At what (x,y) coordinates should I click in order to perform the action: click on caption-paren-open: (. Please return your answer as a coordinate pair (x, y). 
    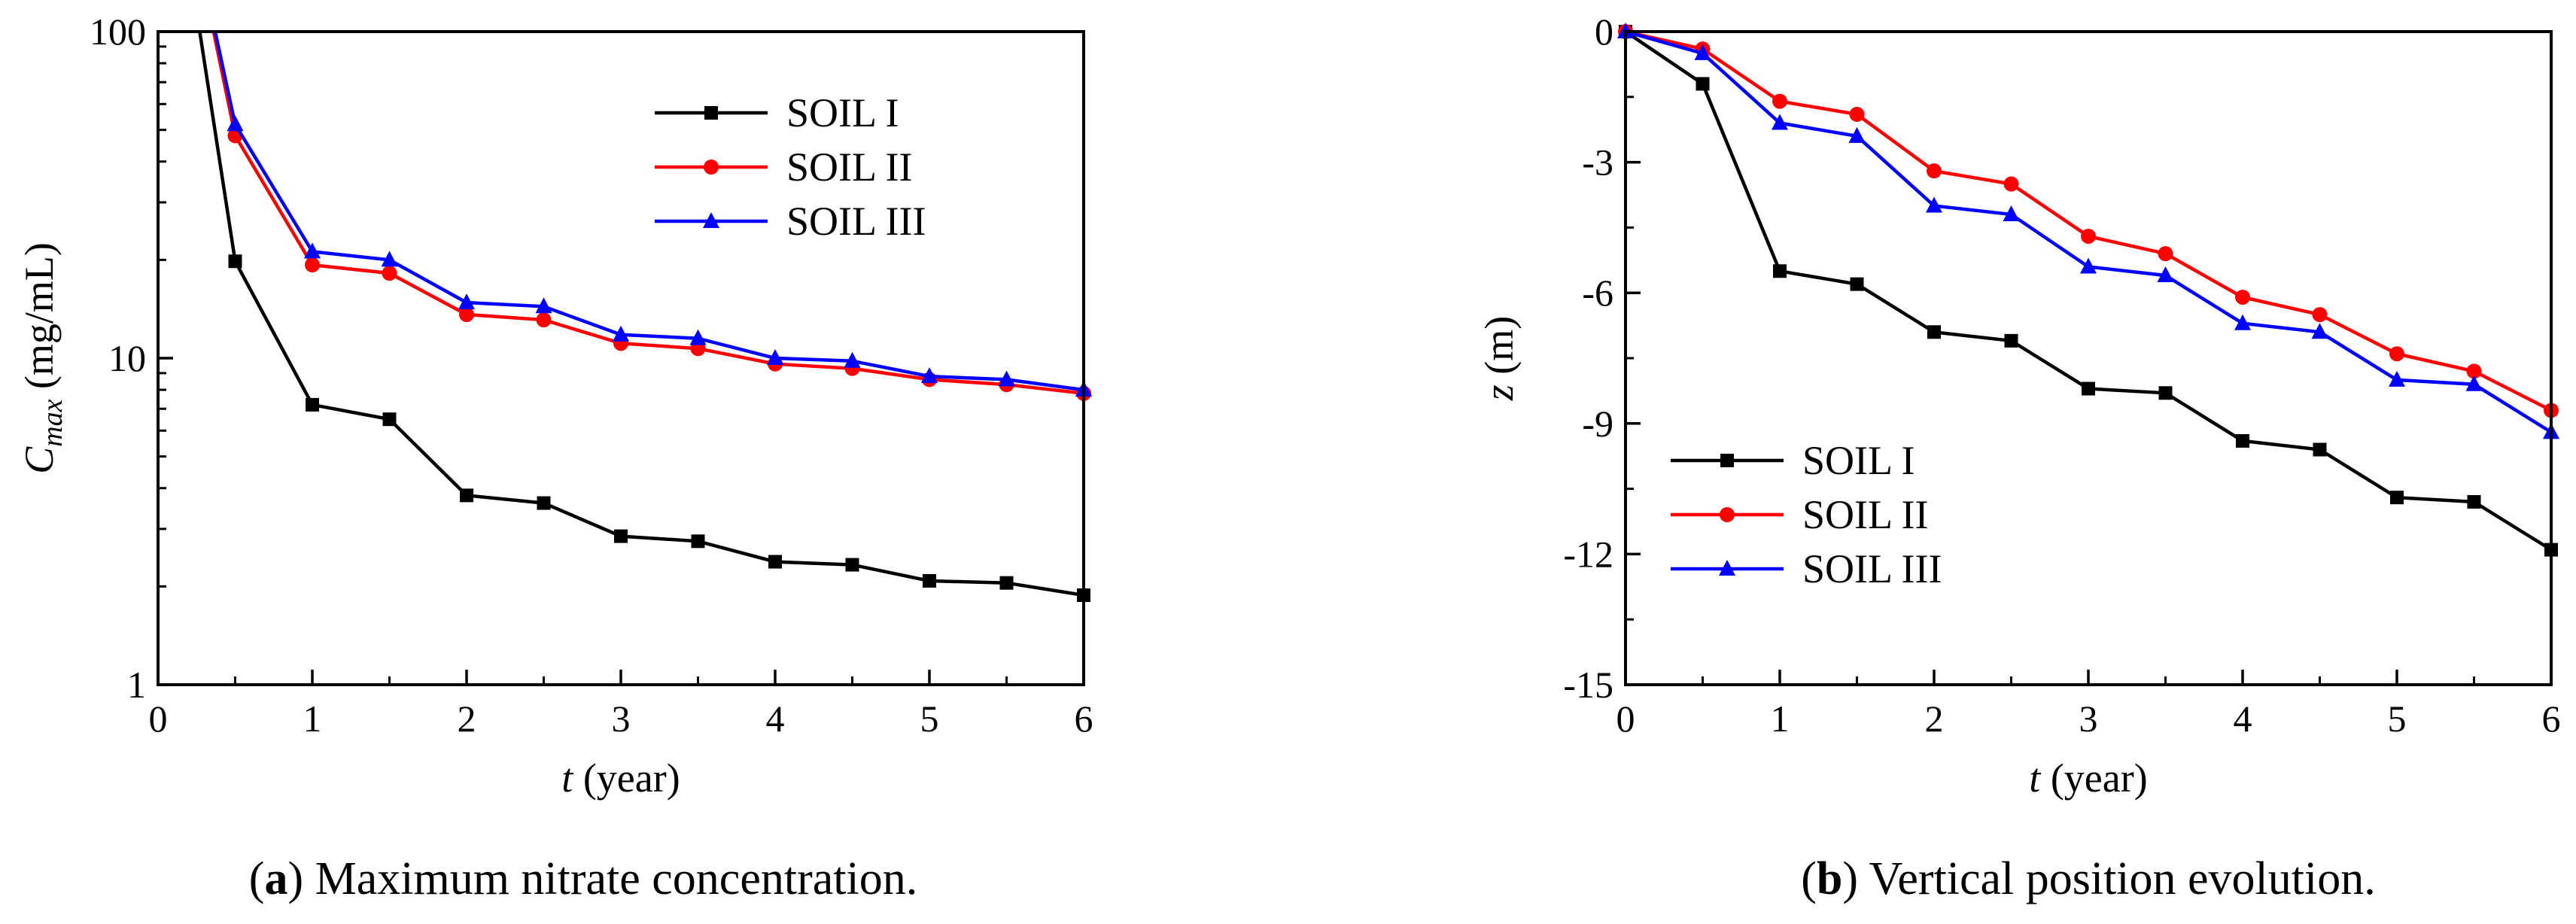
    Looking at the image, I should click on (1809, 878).